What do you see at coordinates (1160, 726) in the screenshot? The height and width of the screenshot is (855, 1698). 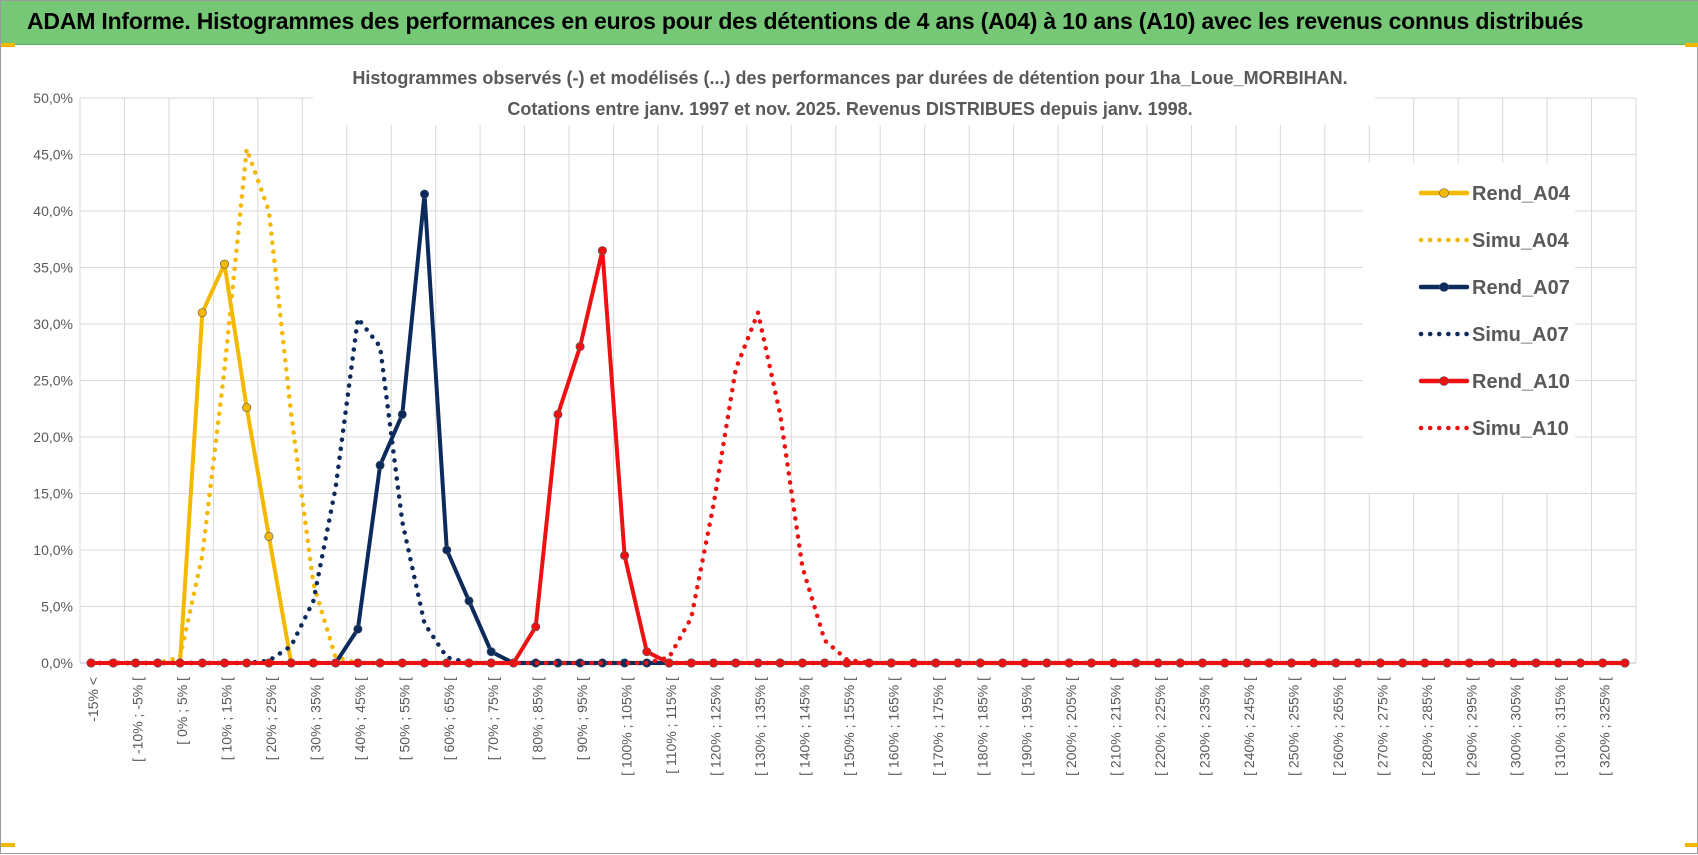 I see `x-tick-label: [ 220% ; 225% [` at bounding box center [1160, 726].